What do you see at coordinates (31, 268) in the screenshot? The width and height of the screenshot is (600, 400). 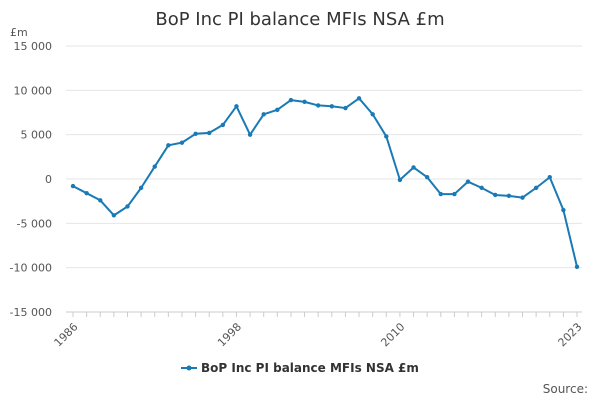 I see `y-tick-label: -10 000` at bounding box center [31, 268].